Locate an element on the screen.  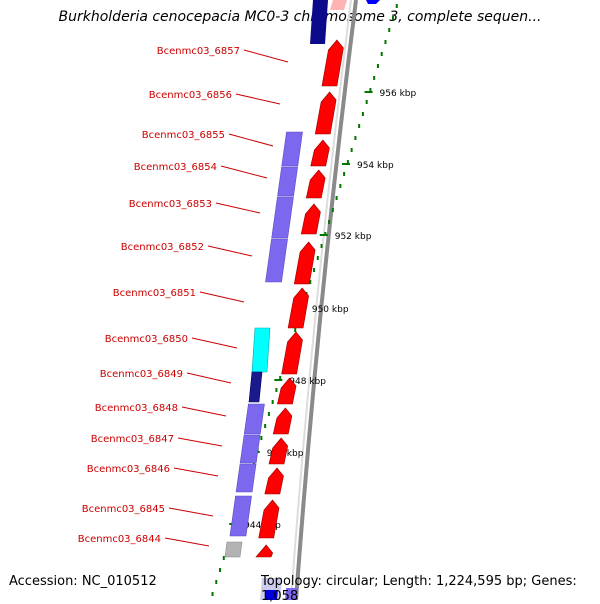
gene-label: Bcenmc03_6845 is located at coordinates (123, 509).